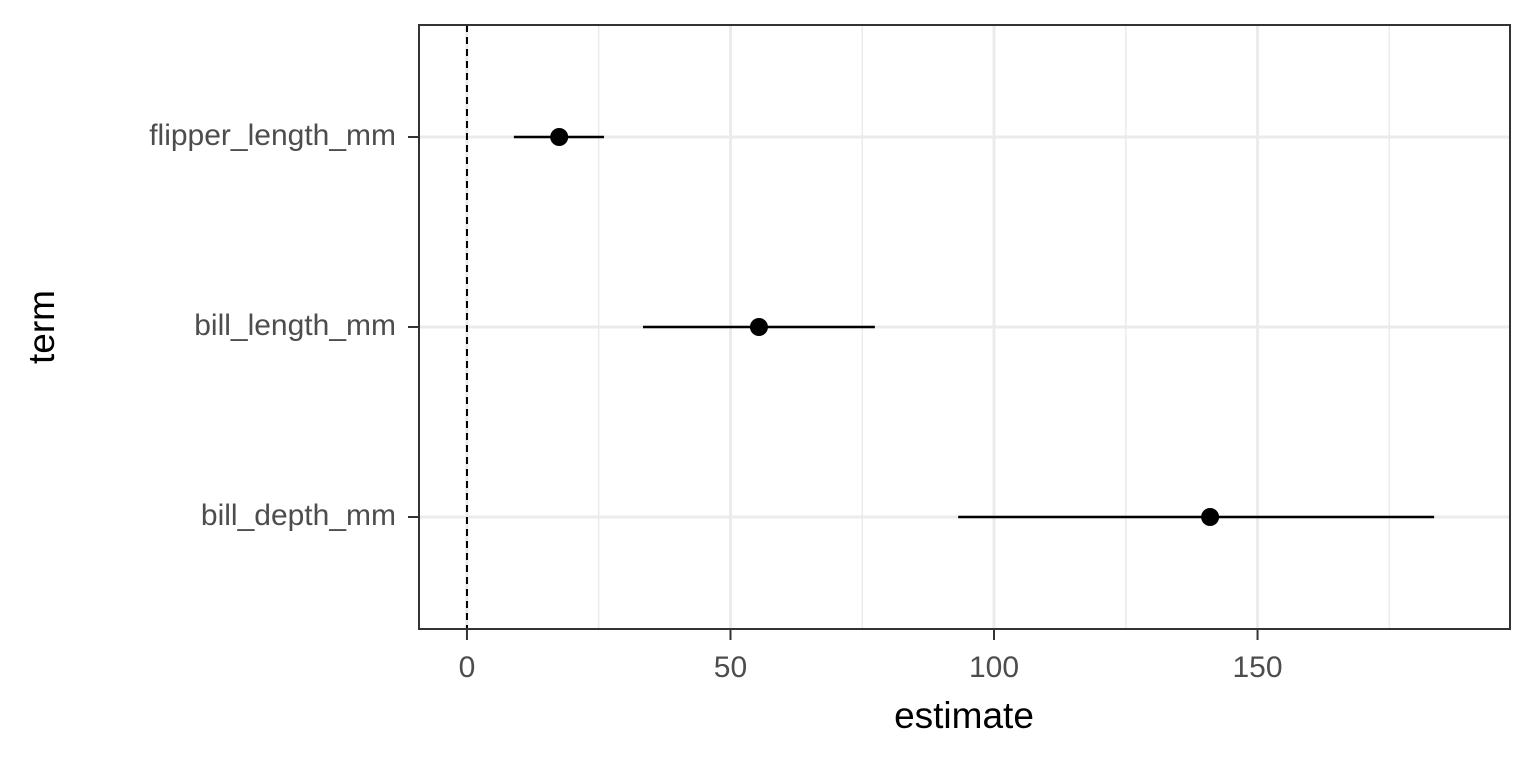 The image size is (1536, 768). Describe the element at coordinates (295, 325) in the screenshot. I see `y-tick-label: bill_length_mm` at that location.